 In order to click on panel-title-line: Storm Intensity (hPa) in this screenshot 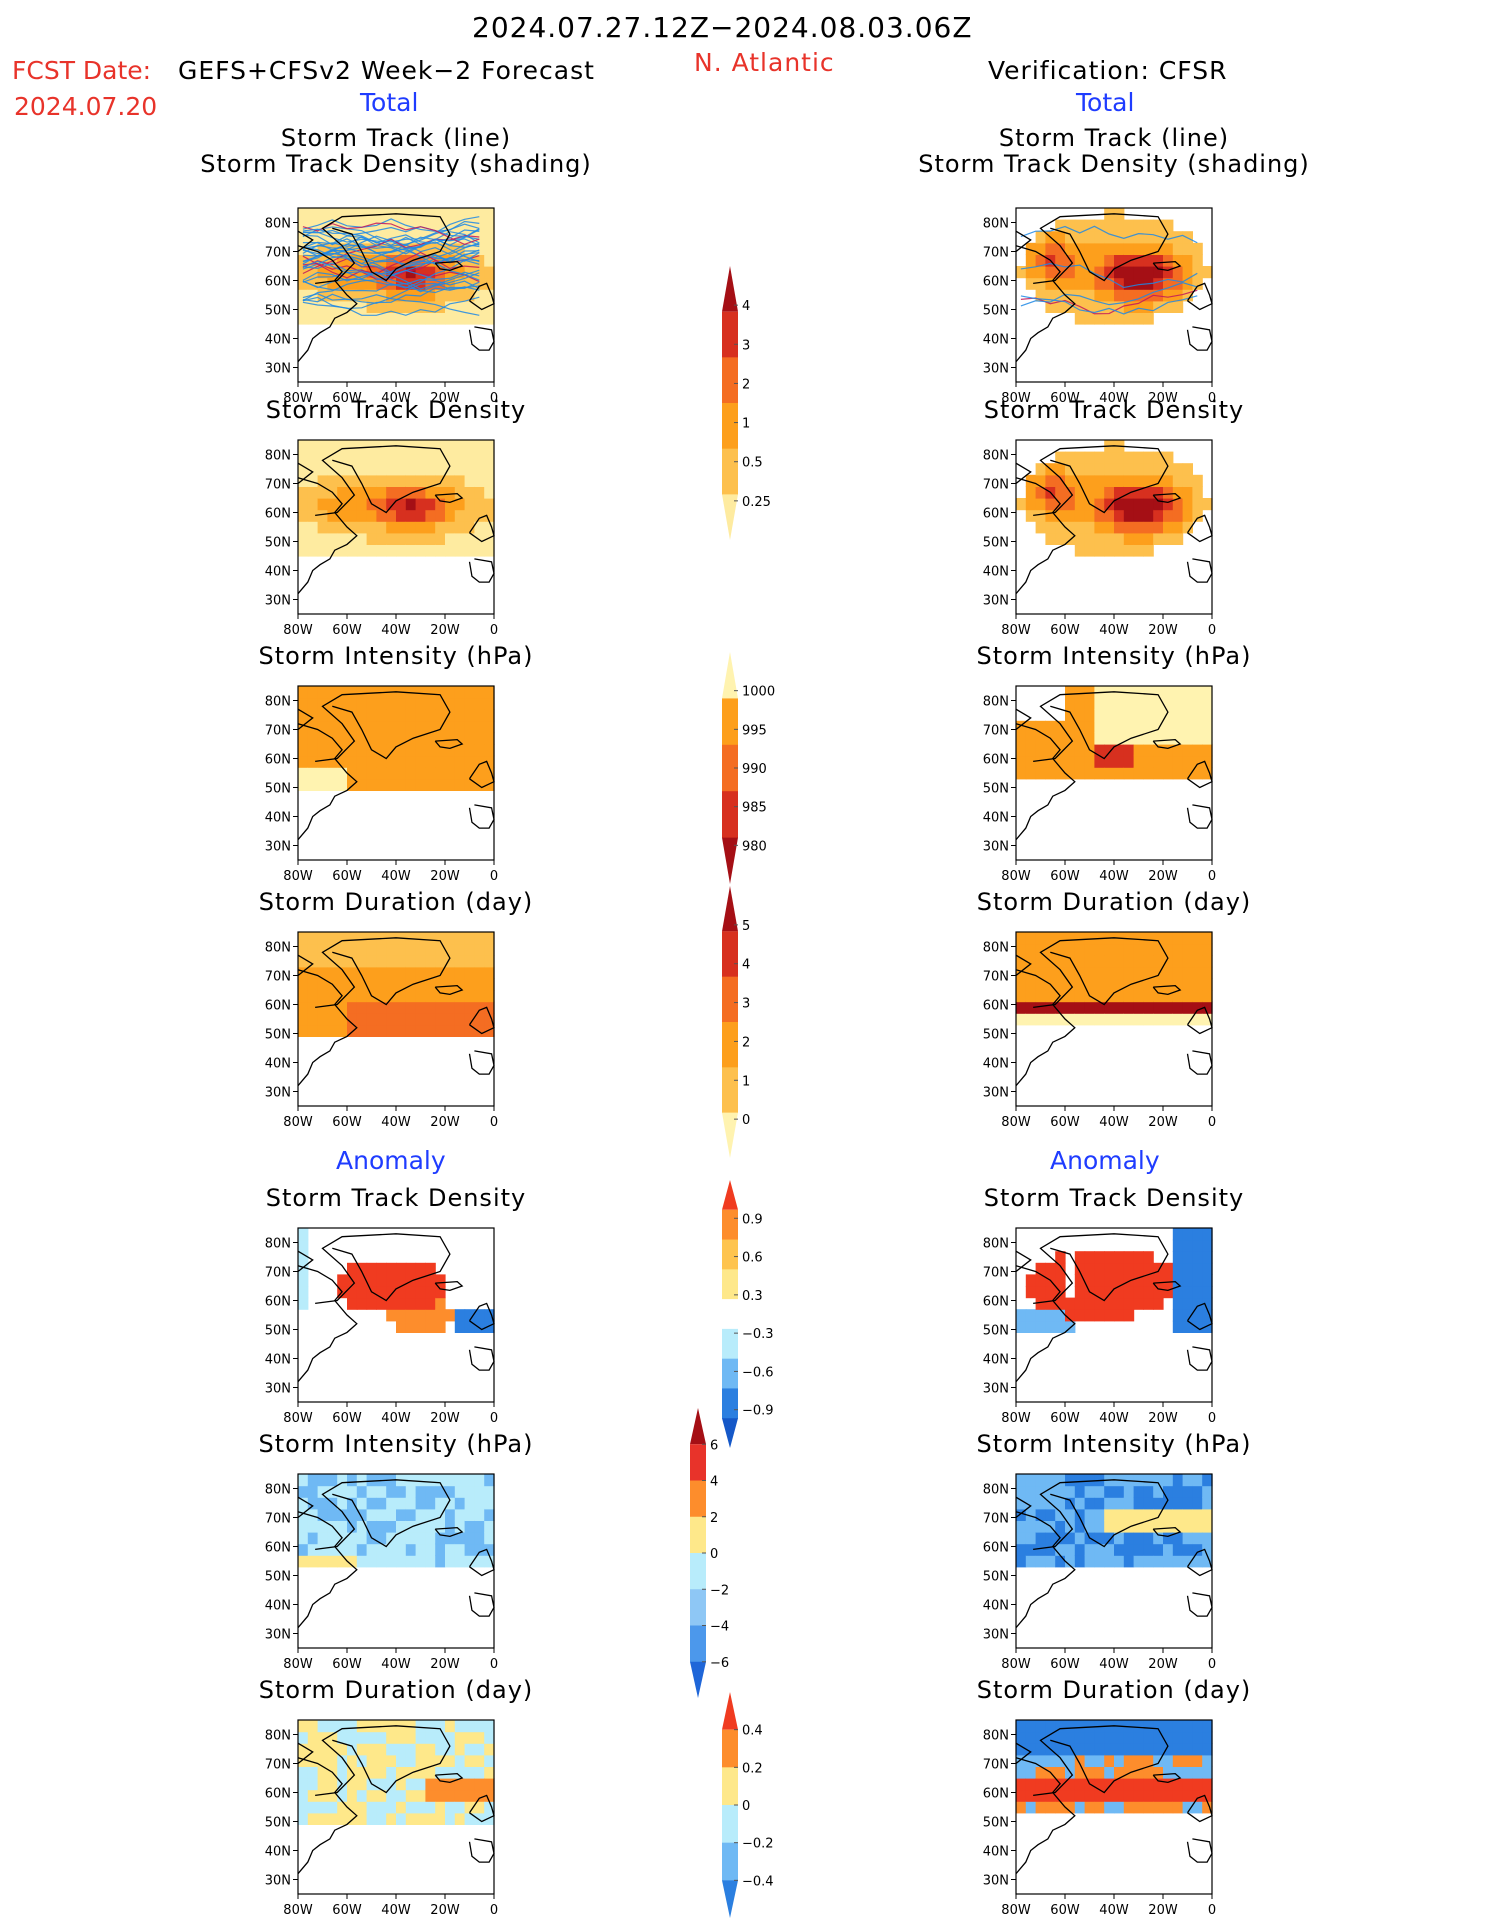, I will do `click(1114, 656)`.